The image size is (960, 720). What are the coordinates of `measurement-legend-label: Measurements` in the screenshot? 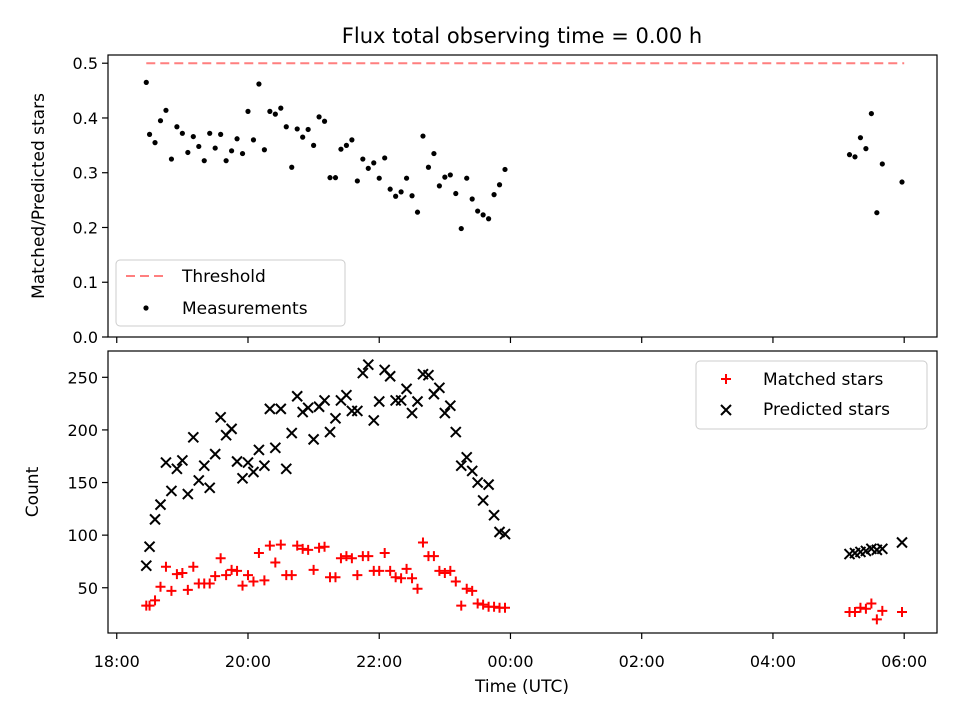 It's located at (245, 309).